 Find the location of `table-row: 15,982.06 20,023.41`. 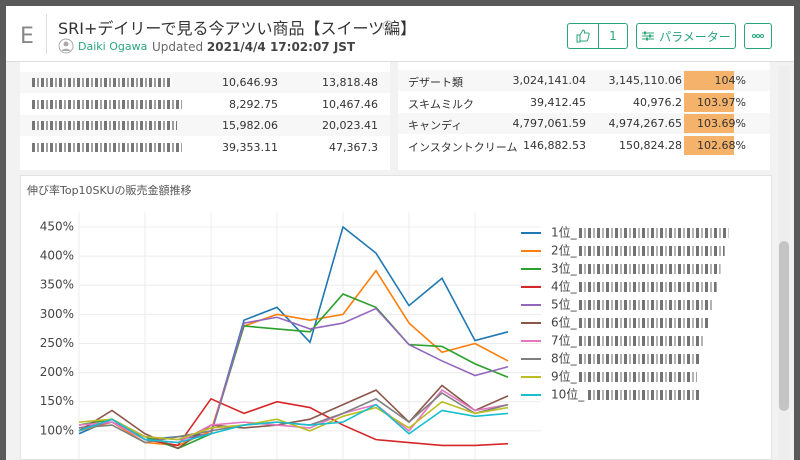

table-row: 15,982.06 20,023.41 is located at coordinates (205, 125).